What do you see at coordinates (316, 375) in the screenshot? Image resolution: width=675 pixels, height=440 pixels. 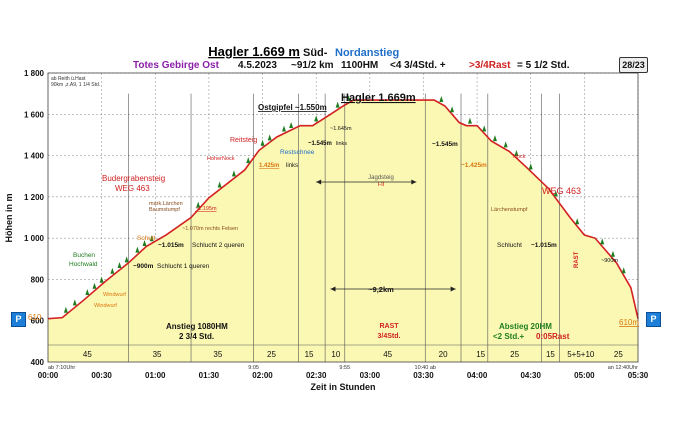 I see `x-tick-label: 02:30` at bounding box center [316, 375].